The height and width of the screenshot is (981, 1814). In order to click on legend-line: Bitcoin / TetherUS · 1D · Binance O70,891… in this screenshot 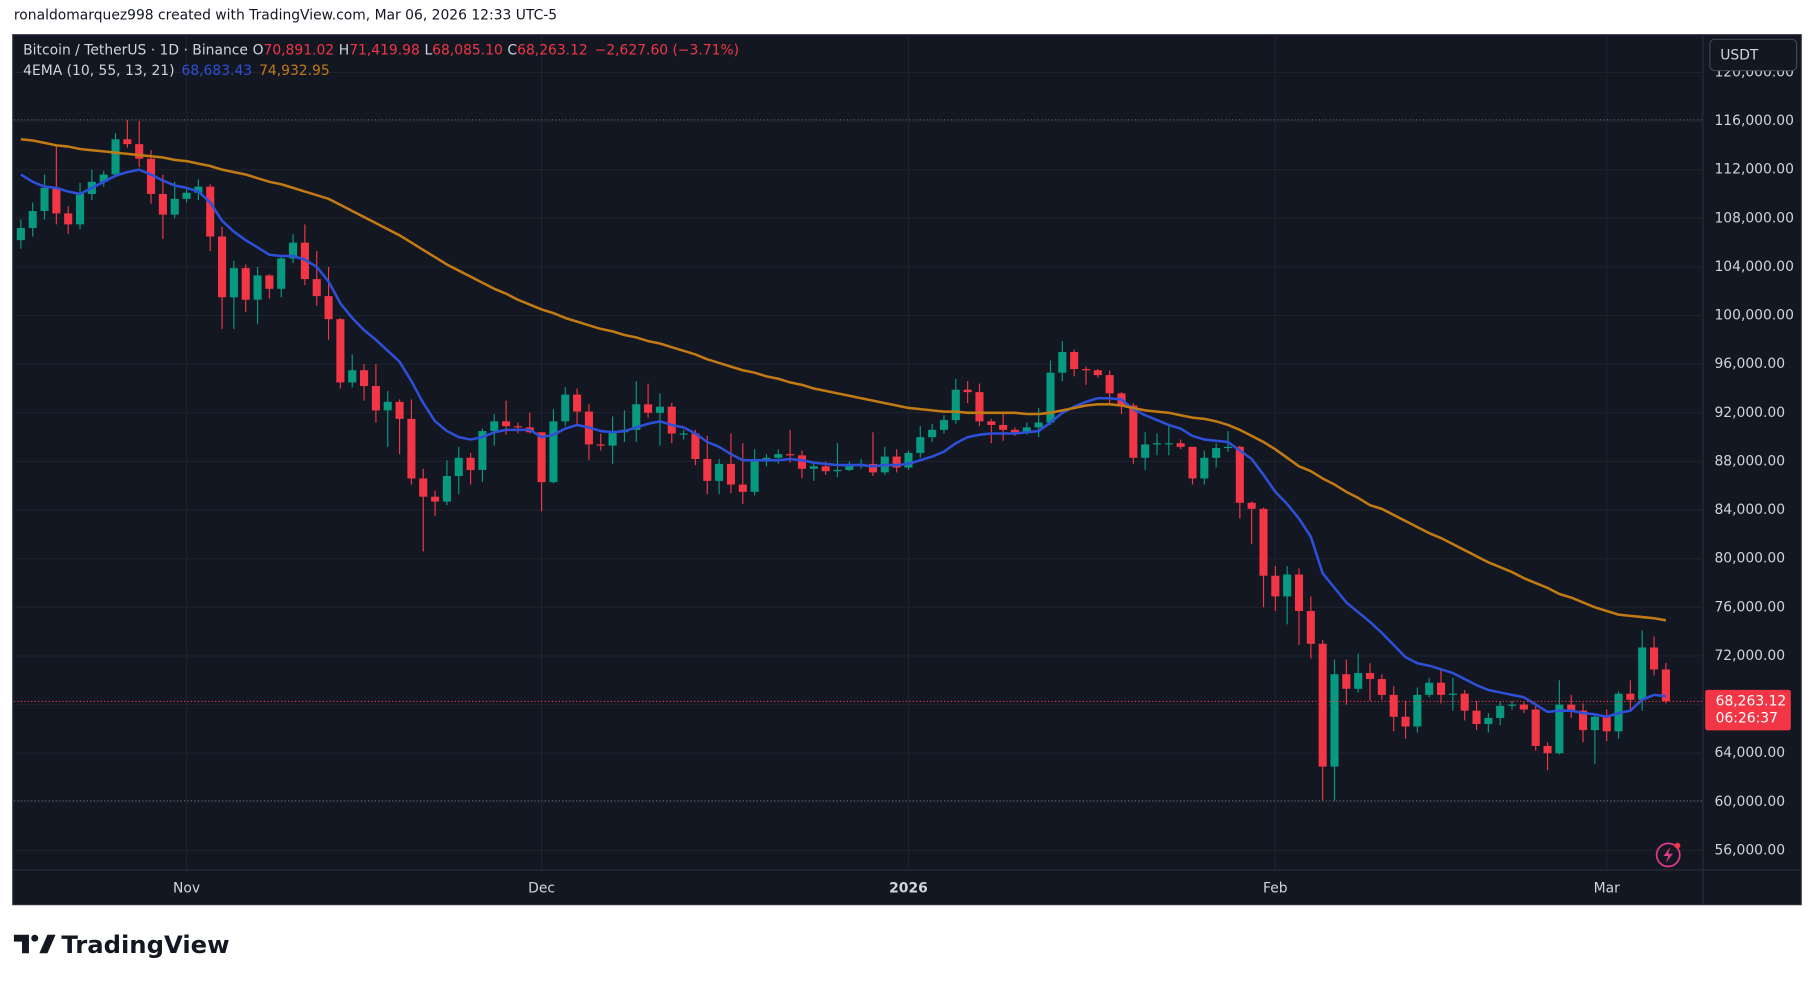, I will do `click(381, 50)`.